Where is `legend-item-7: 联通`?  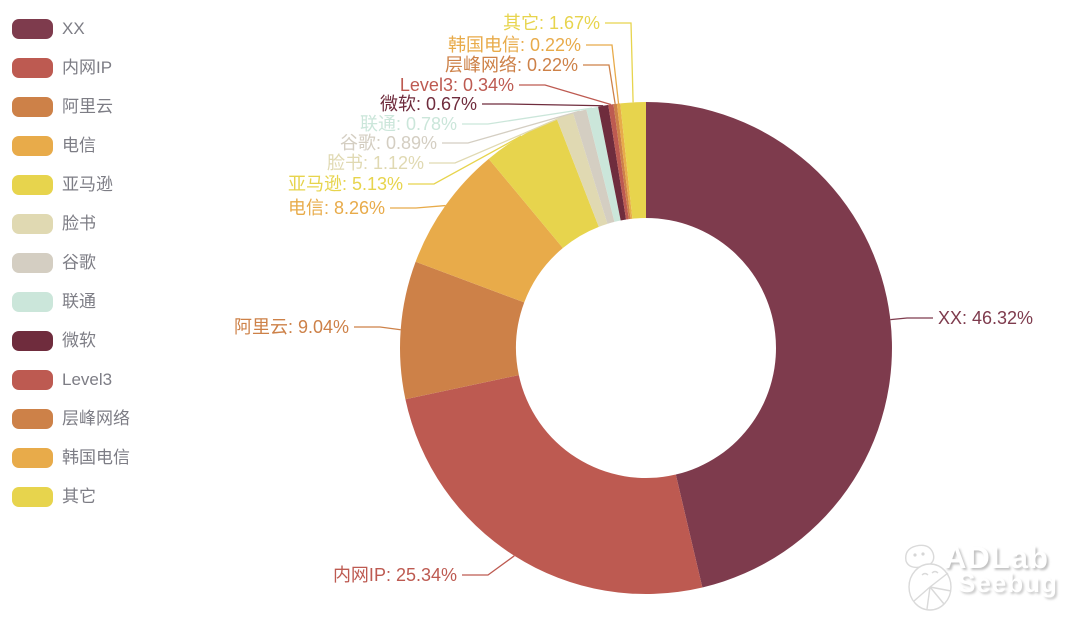
legend-item-7: 联通 is located at coordinates (71, 302).